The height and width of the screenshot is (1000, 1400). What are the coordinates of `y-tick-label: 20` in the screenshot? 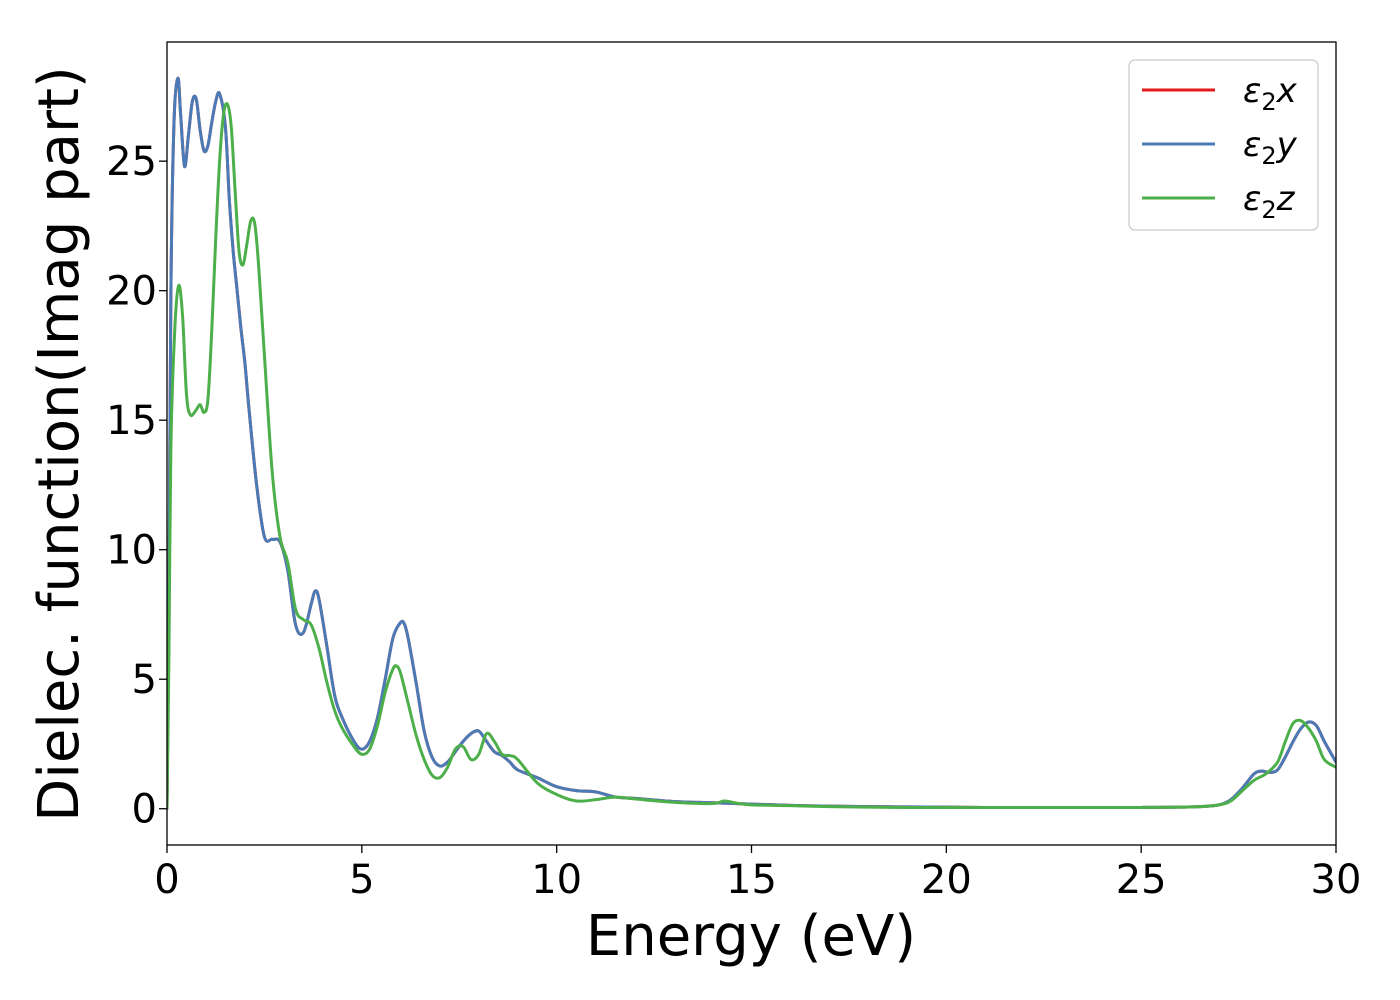 It's located at (131, 292).